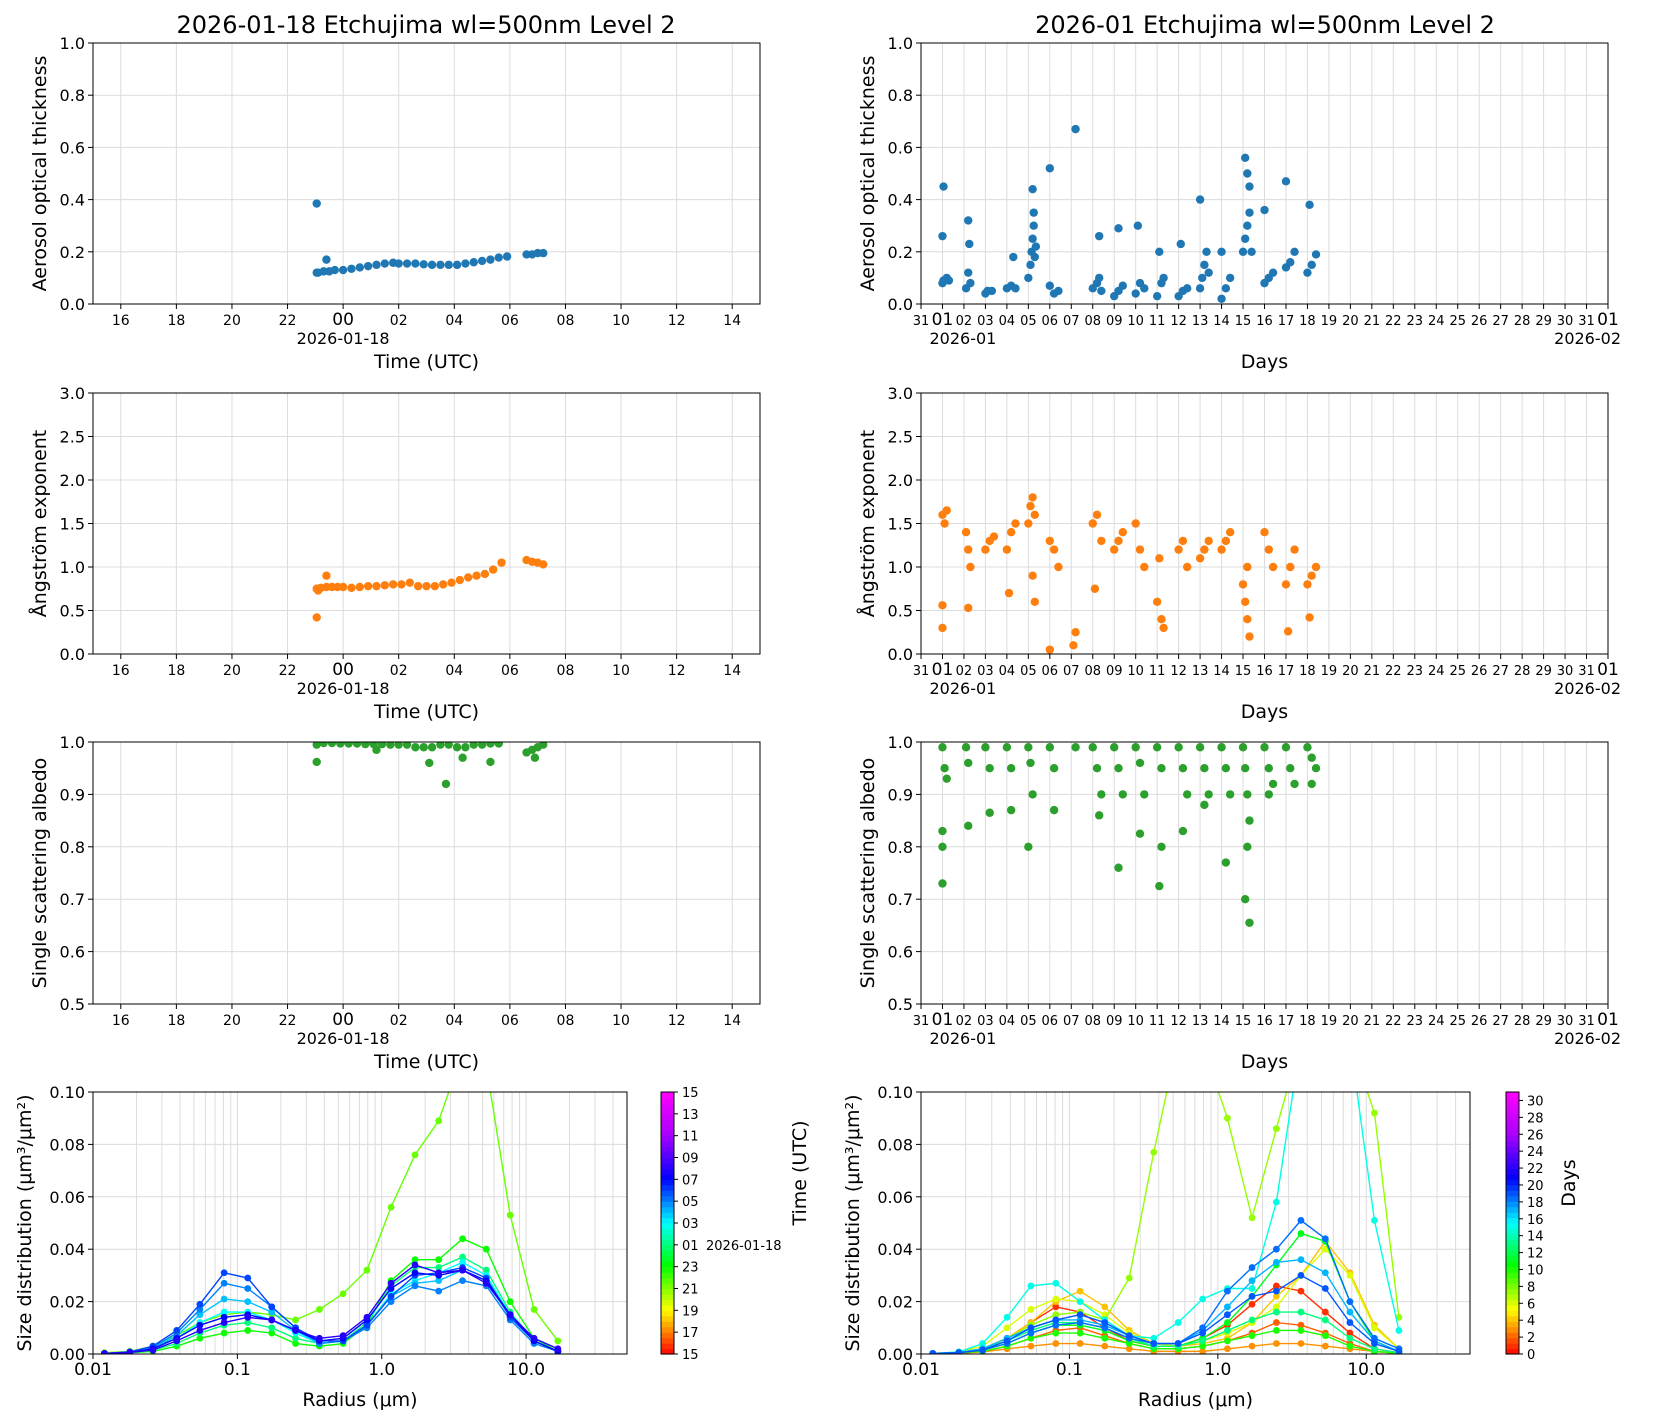  Describe the element at coordinates (423, 747) in the screenshot. I see `daily-ssa-point` at that location.